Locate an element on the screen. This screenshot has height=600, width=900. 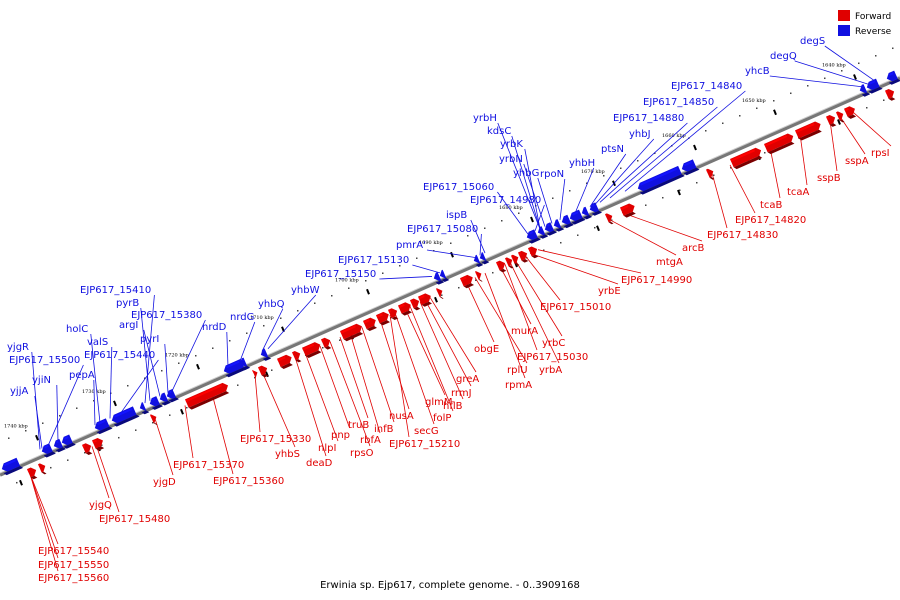
gene-label-forward: deaD is located at coordinates (319, 463).